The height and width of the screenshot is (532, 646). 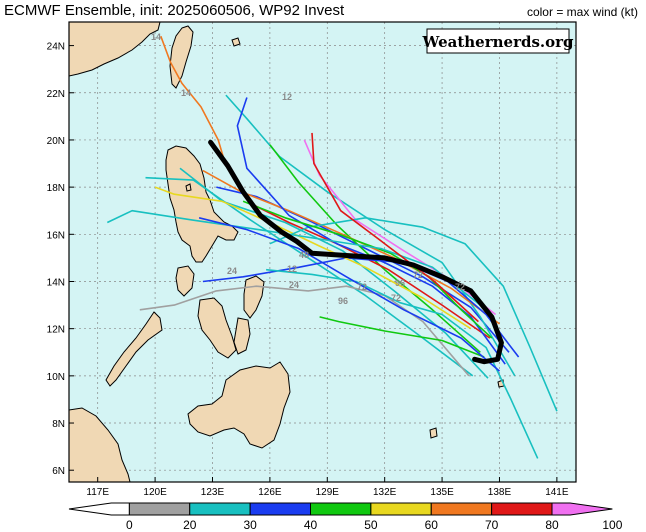 What do you see at coordinates (60, 259) in the screenshot?
I see `latitude-labels: 24N 22N 20N 18N 16N 14N 12N 10N 8N 6N` at bounding box center [60, 259].